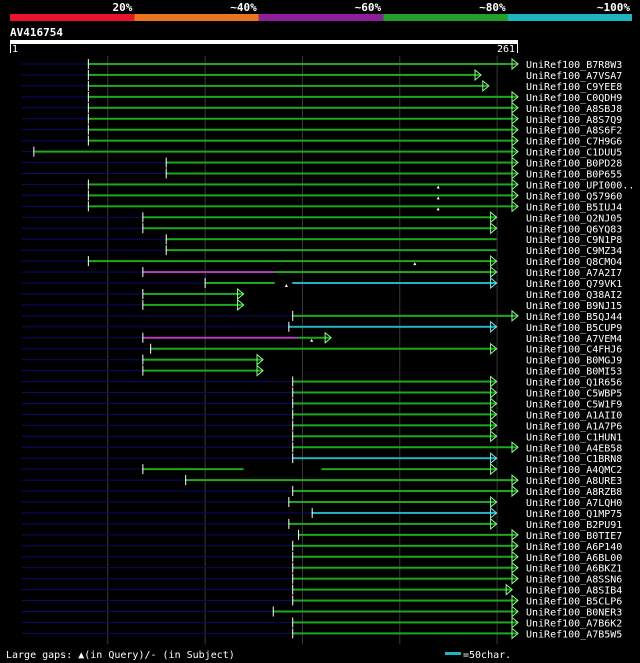 The height and width of the screenshot is (663, 640). What do you see at coordinates (574, 262) in the screenshot?
I see `hit-label: UniRef100_Q8CMO4` at bounding box center [574, 262].